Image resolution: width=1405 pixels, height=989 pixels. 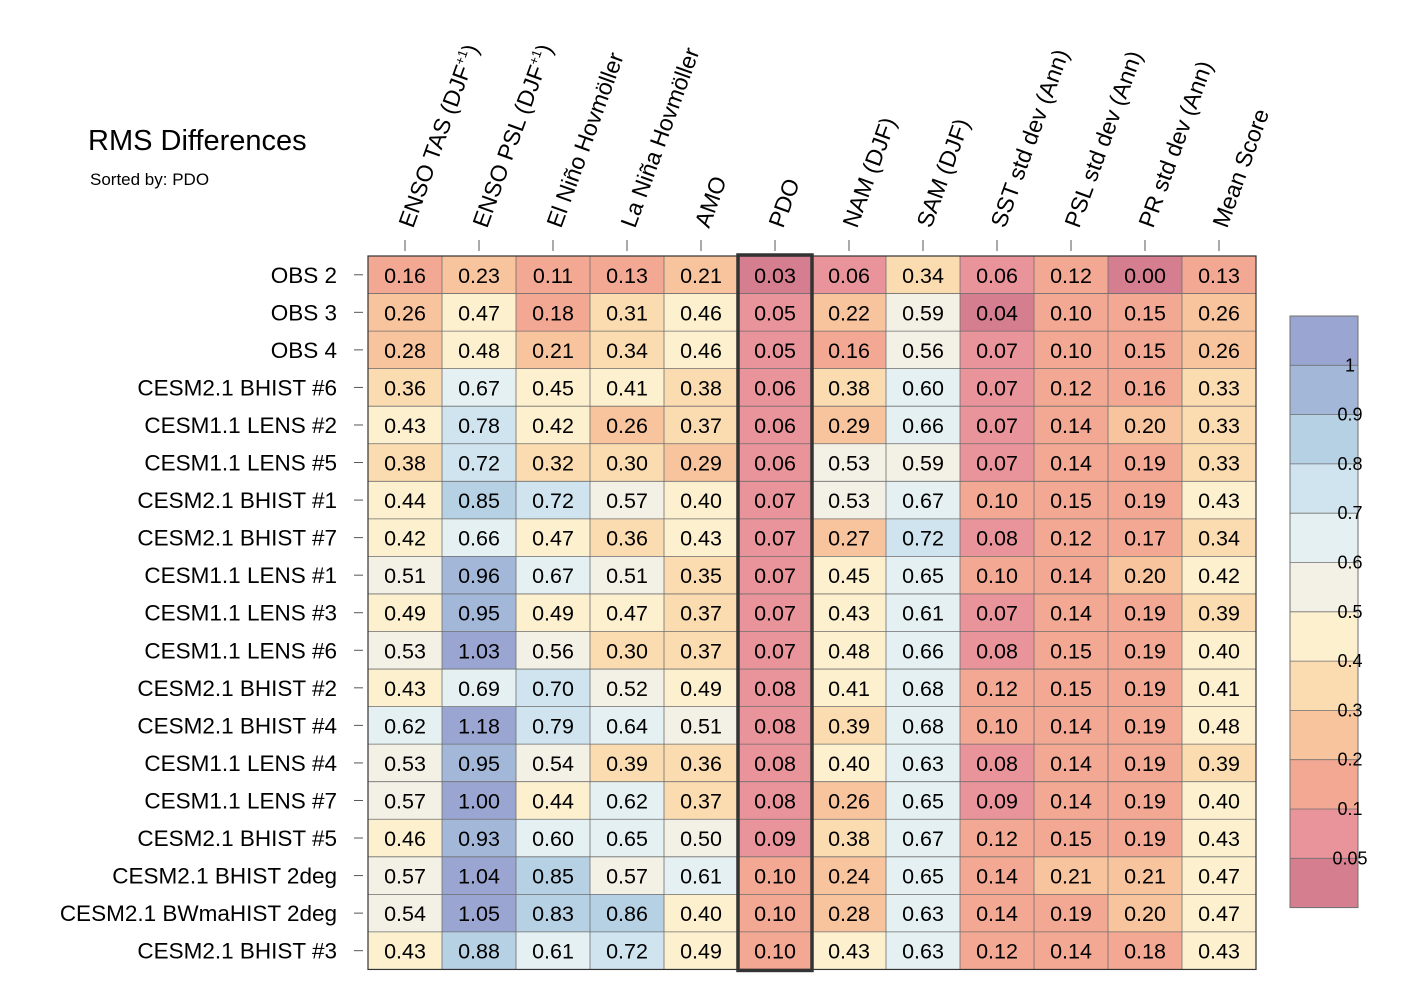 What do you see at coordinates (240, 425) in the screenshot?
I see `row-label-cesm1-1-lens-2: CESM1.1 LENS #2` at bounding box center [240, 425].